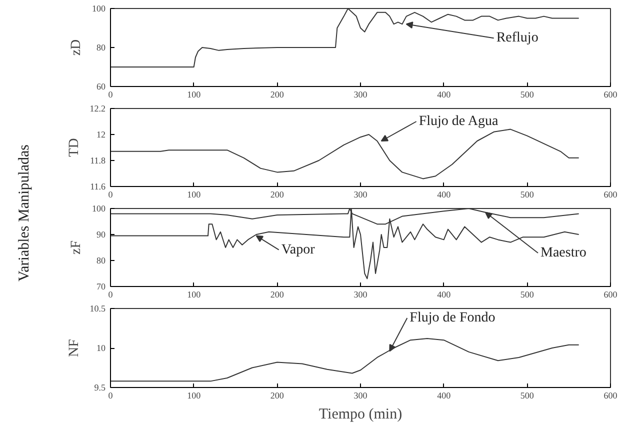  Describe the element at coordinates (101, 348) in the screenshot. I see `y-tick-label: 10` at that location.